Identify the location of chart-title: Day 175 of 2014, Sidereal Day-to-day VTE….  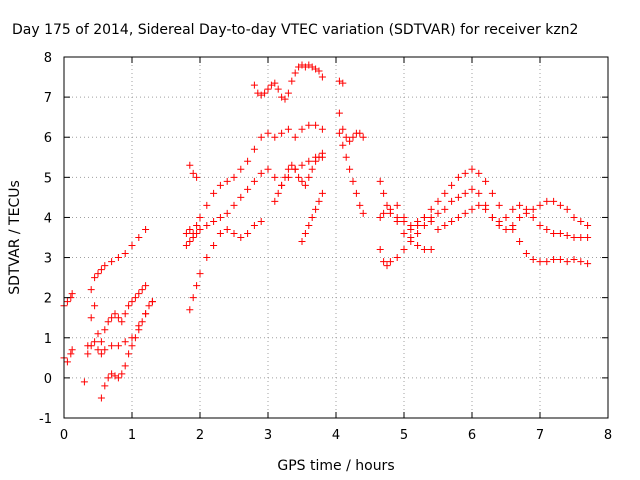
(295, 30).